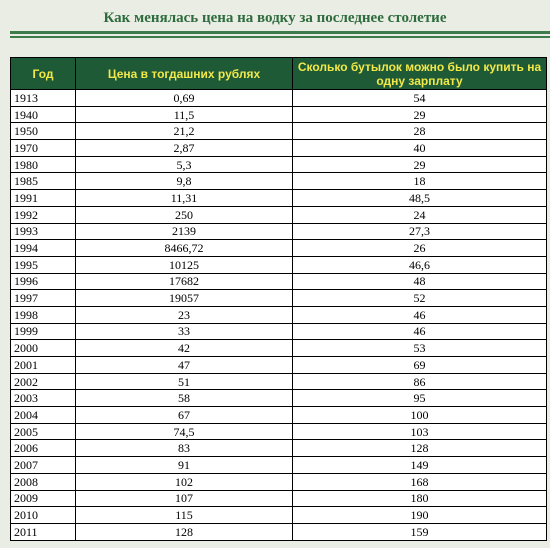 Image resolution: width=550 pixels, height=548 pixels. I want to click on table-cell: 24, so click(419, 214).